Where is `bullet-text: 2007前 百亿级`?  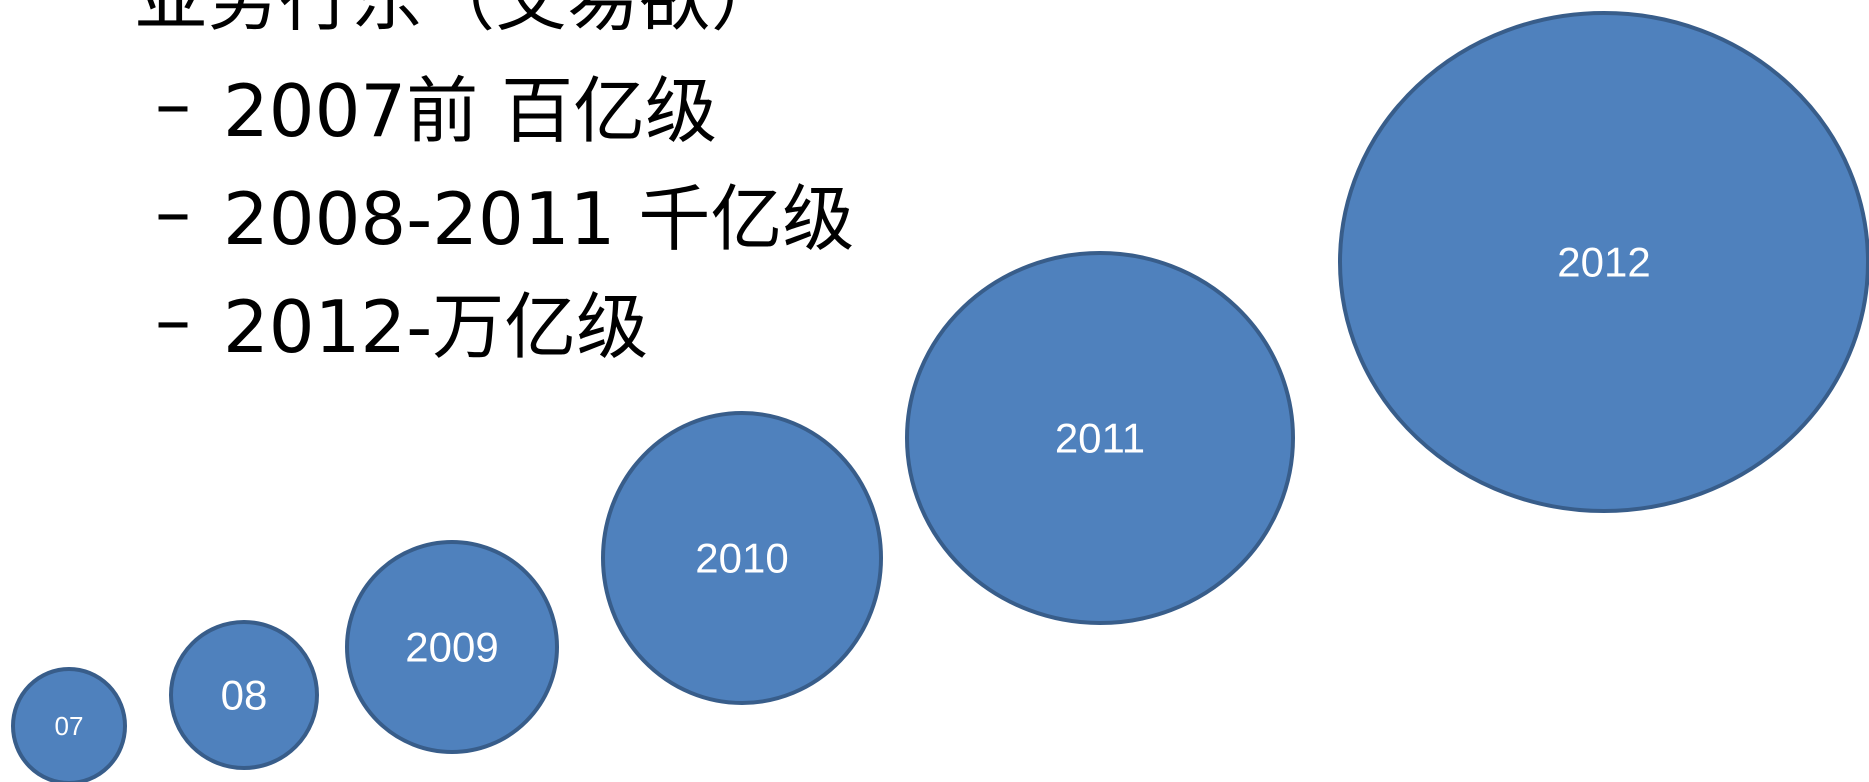
bullet-text: 2007前 百亿级 is located at coordinates (470, 110).